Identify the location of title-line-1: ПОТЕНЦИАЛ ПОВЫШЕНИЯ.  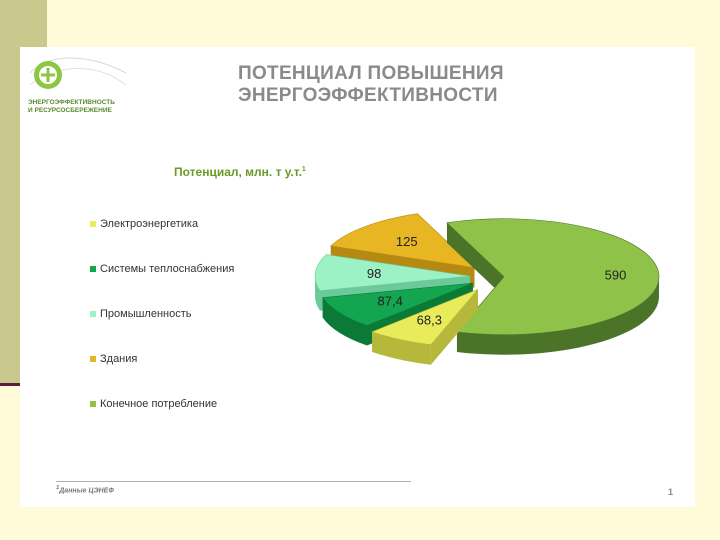
(371, 73).